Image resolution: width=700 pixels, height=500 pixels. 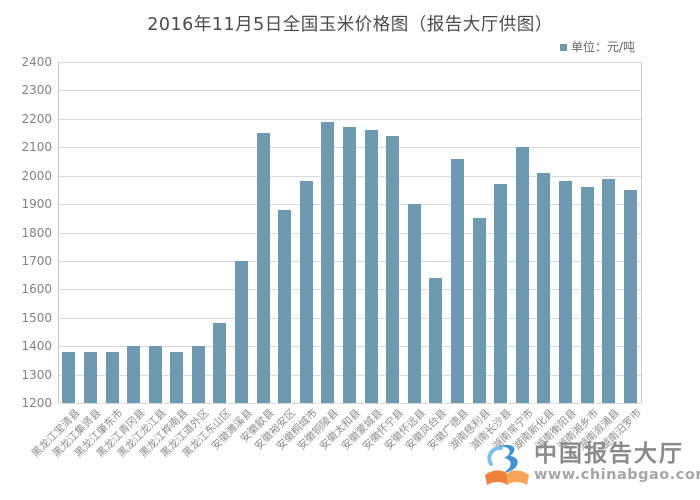 I want to click on y-axis-tick-label: 2100, so click(x=36, y=147).